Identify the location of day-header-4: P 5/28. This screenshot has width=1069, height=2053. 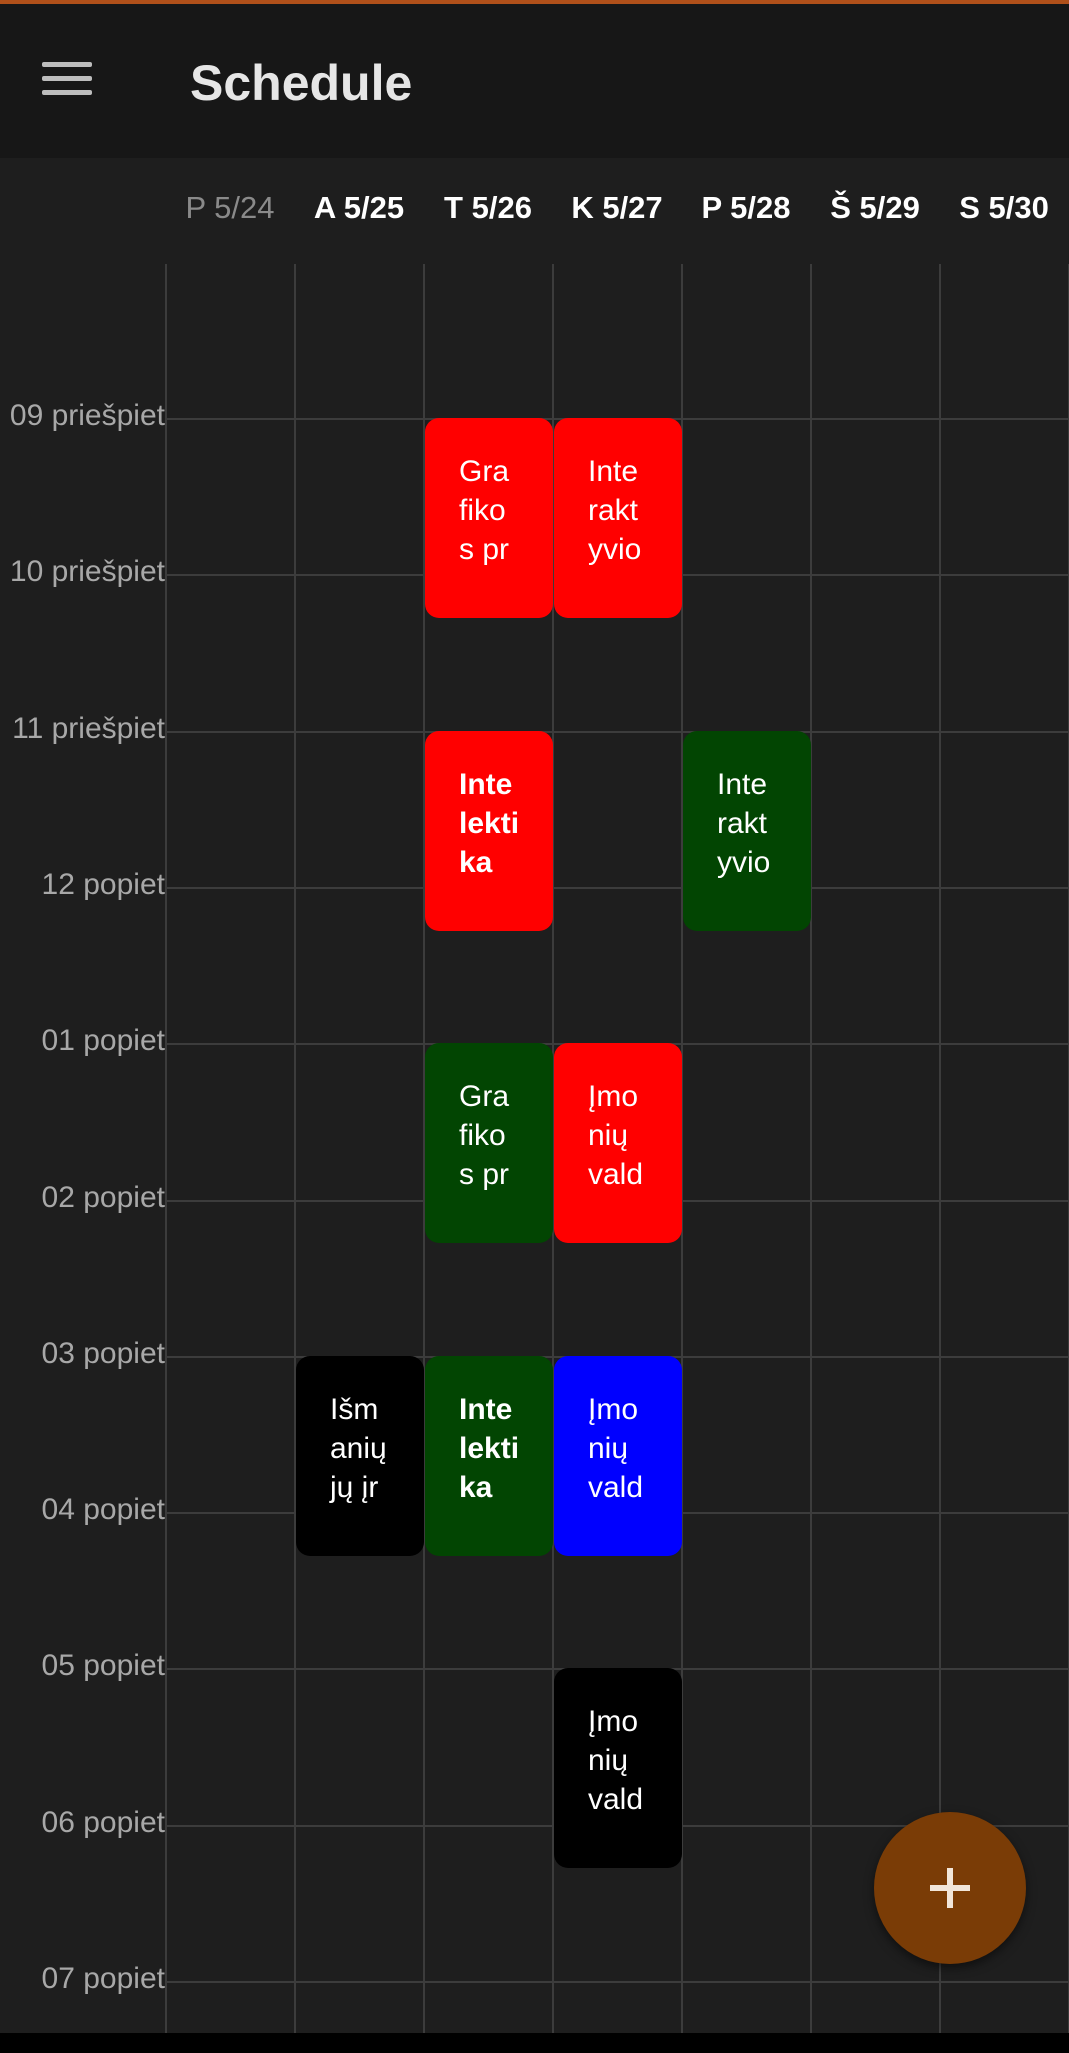
(746, 207).